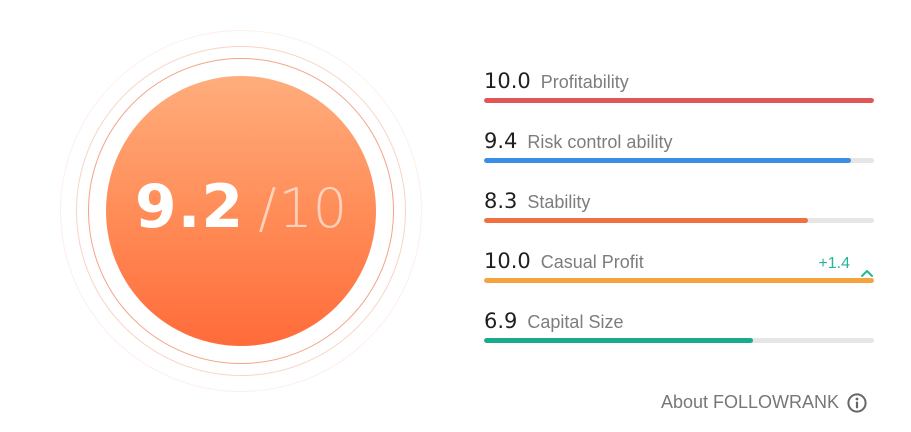 The width and height of the screenshot is (911, 432). Describe the element at coordinates (592, 262) in the screenshot. I see `metric-label: Casual Profit` at that location.